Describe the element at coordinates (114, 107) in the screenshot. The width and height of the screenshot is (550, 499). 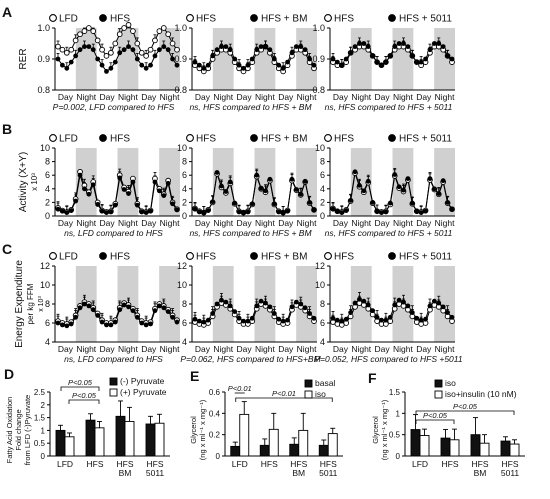
I see `stat-note: P=0.002, LFD compared to HFS` at that location.